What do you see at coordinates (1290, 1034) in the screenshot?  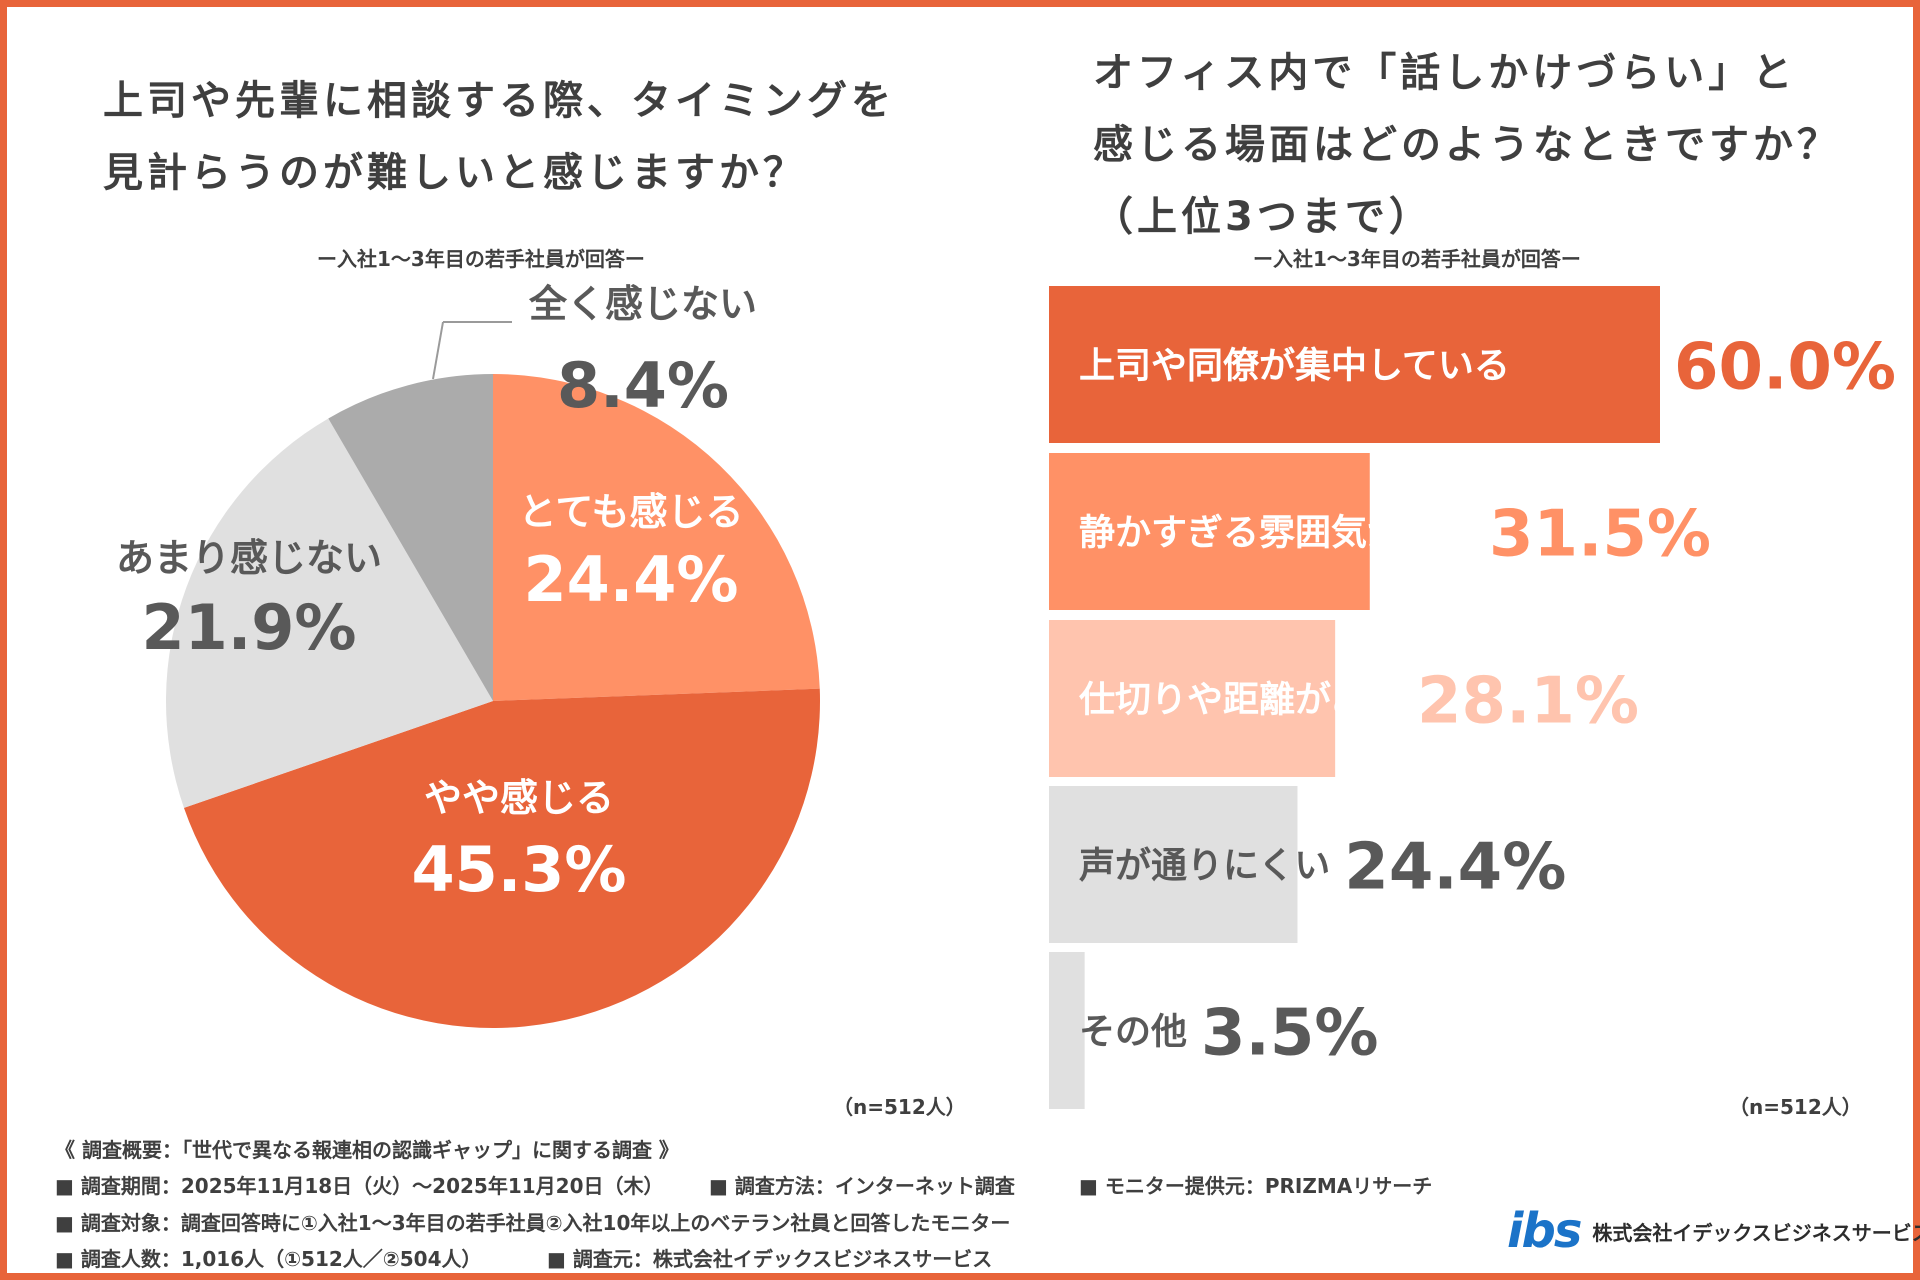 I see `bar-value-label: 3.5%` at bounding box center [1290, 1034].